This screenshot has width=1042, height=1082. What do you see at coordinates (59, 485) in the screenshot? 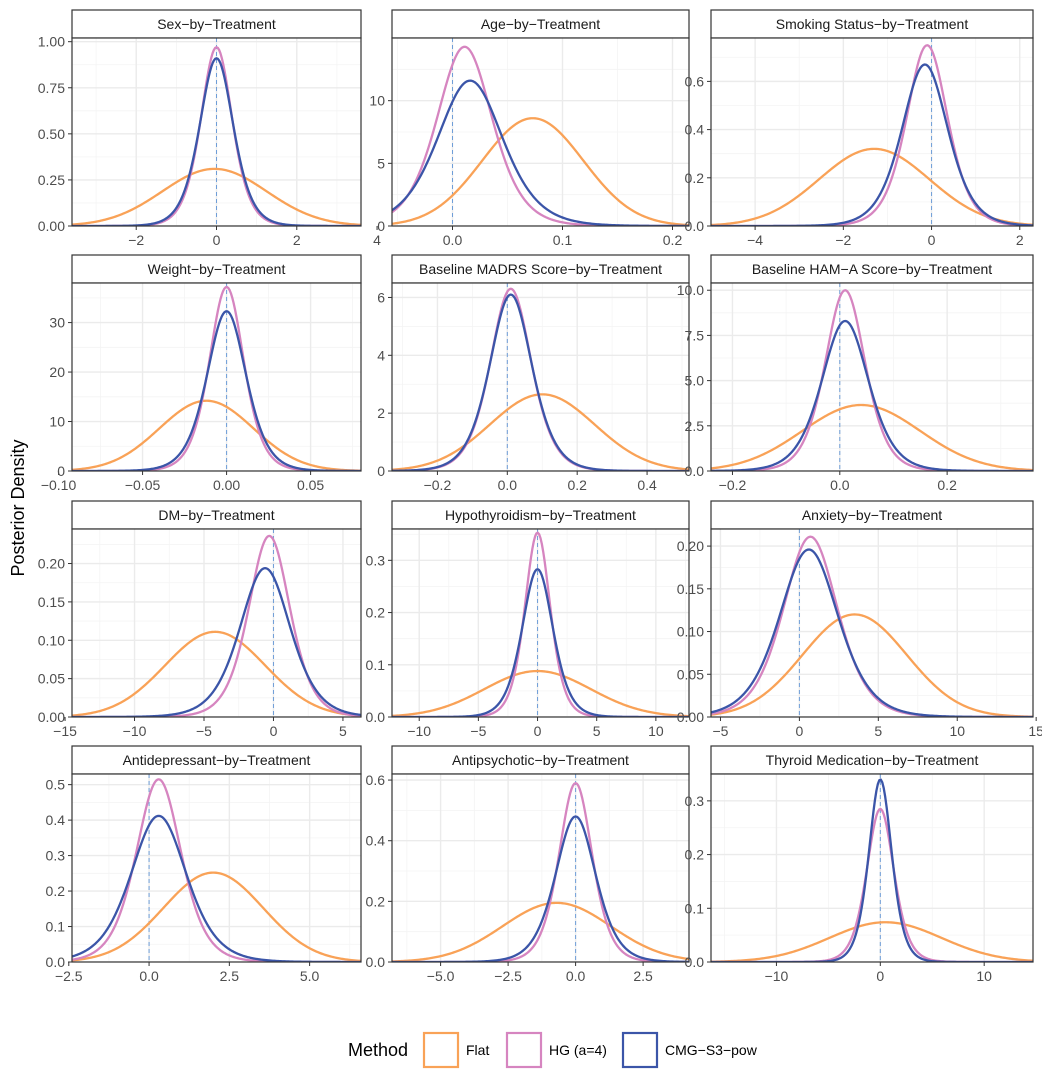
I see `x-tick-label: −0.10` at bounding box center [59, 485].